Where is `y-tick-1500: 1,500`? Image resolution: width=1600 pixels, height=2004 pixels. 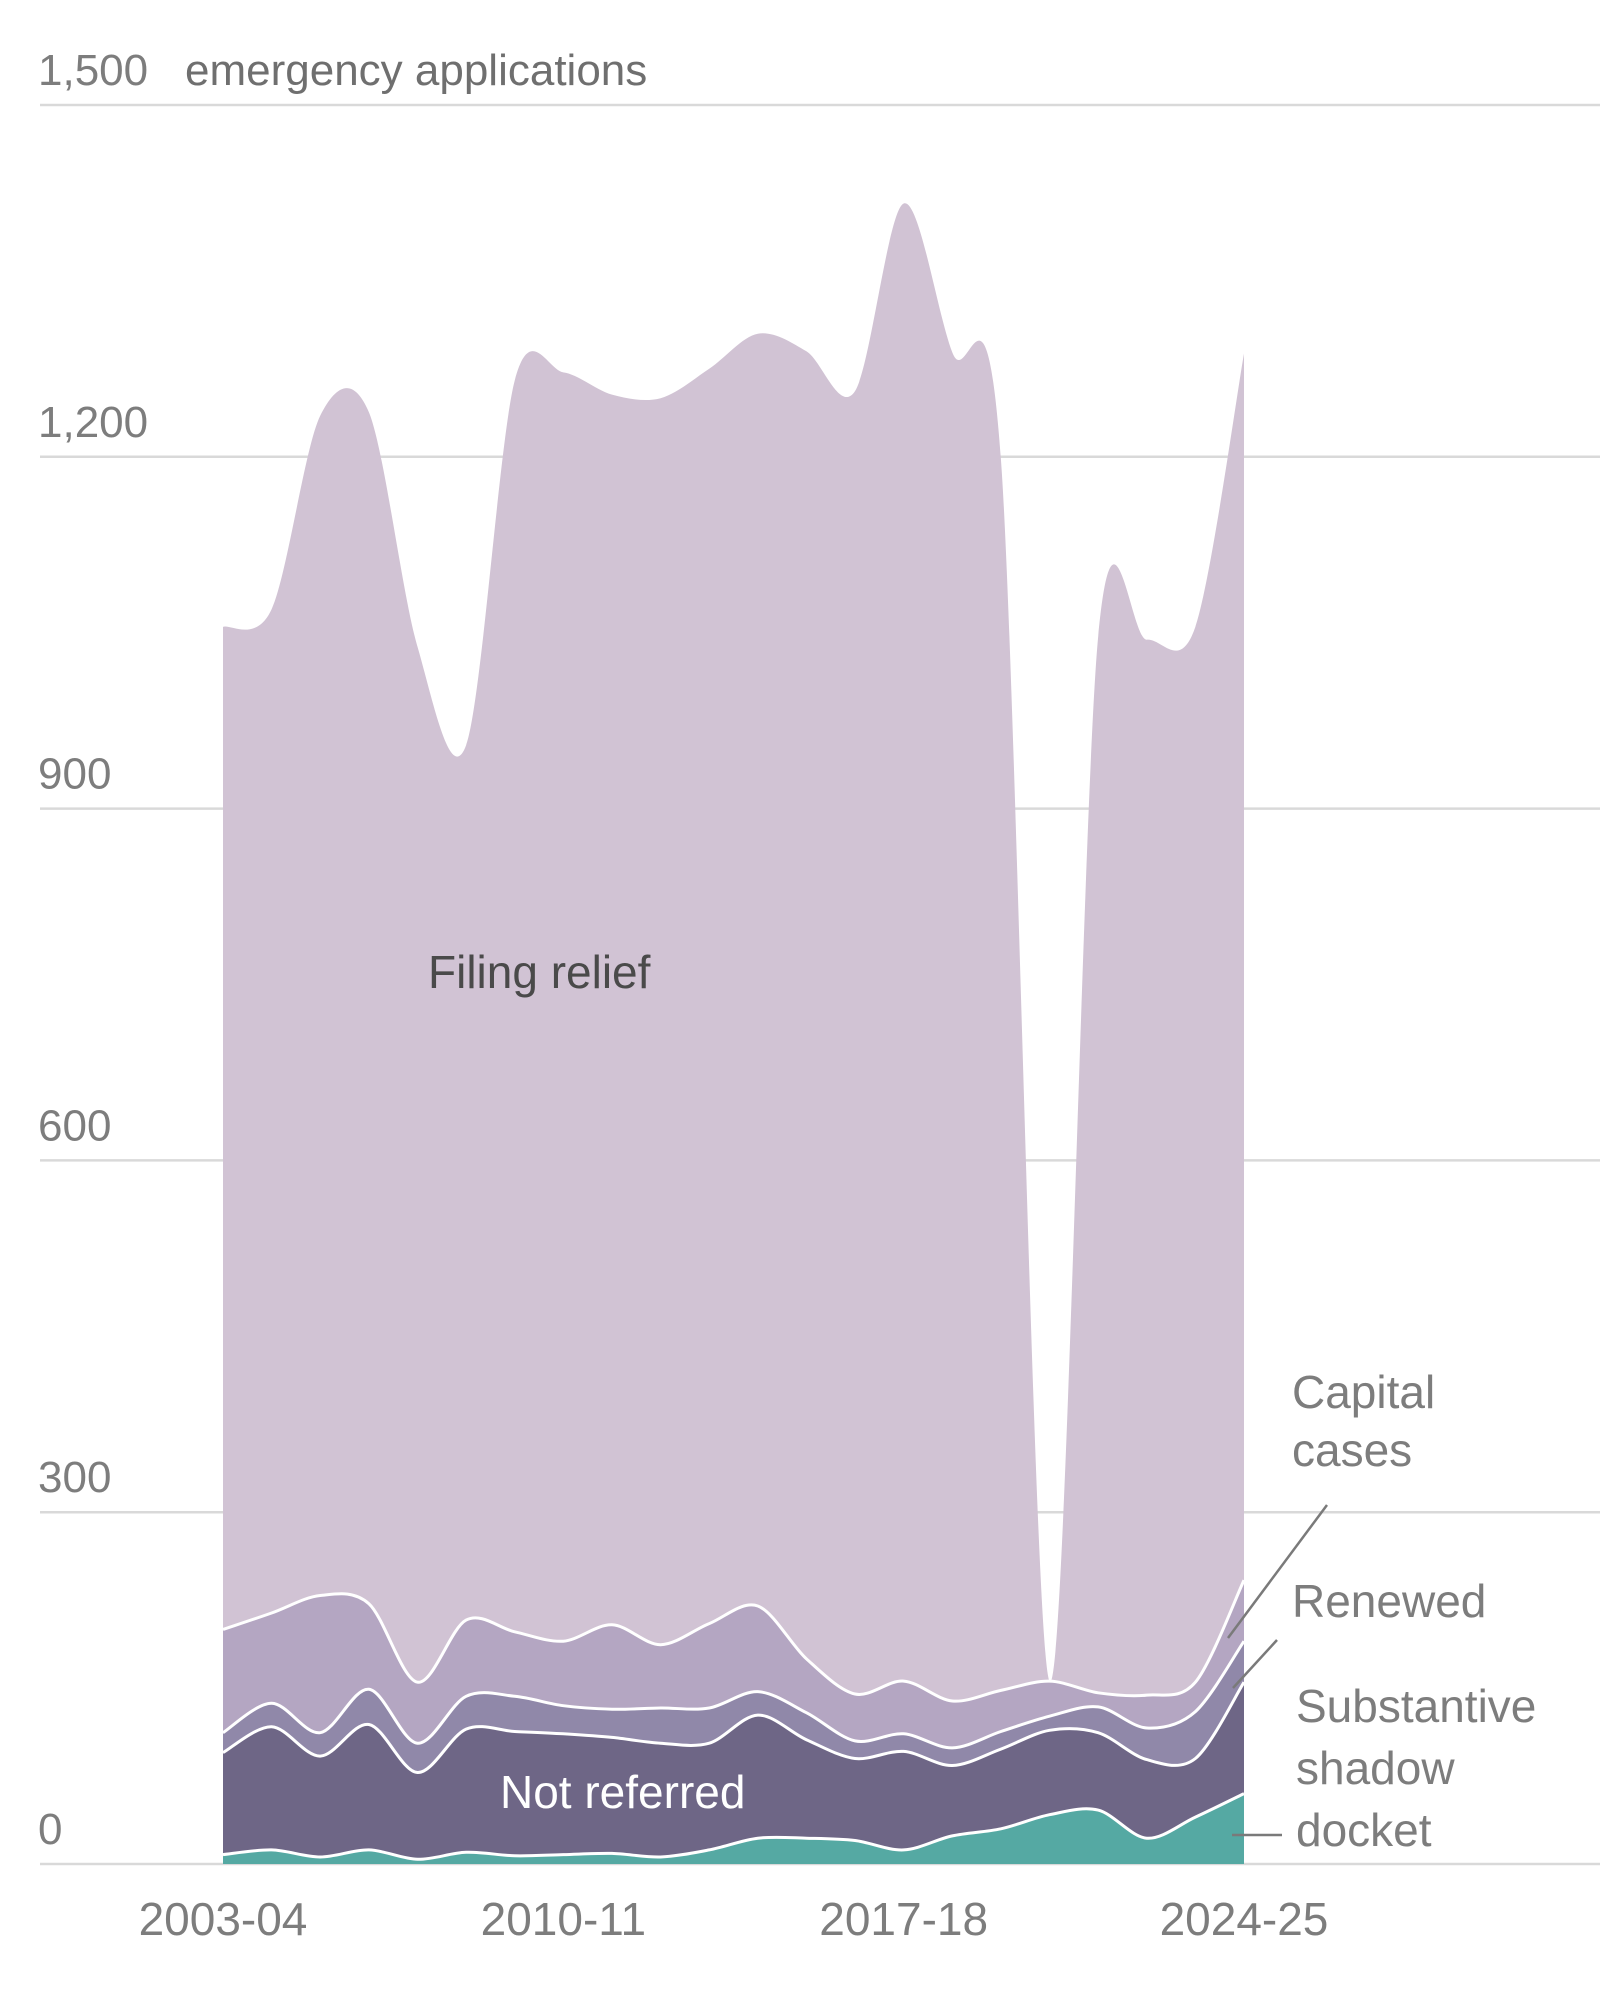
y-tick-1500: 1,500 is located at coordinates (93, 70).